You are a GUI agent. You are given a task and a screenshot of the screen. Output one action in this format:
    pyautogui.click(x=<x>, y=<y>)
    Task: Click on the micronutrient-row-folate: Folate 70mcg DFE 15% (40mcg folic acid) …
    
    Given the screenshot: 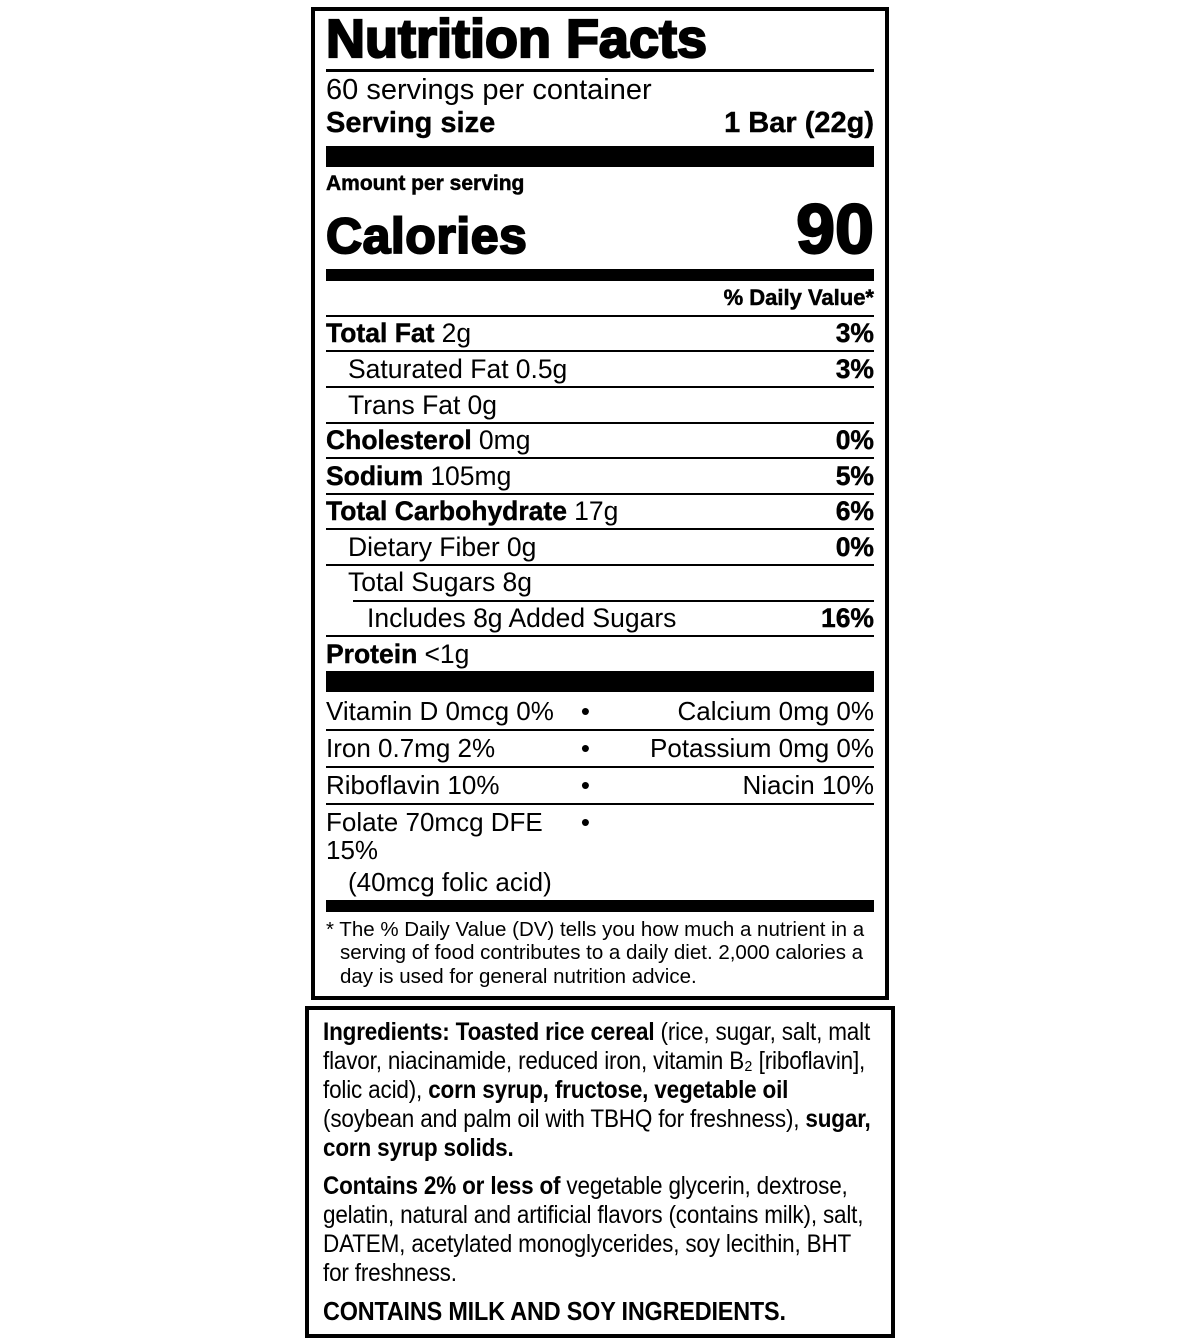 What is the action you would take?
    pyautogui.click(x=600, y=851)
    